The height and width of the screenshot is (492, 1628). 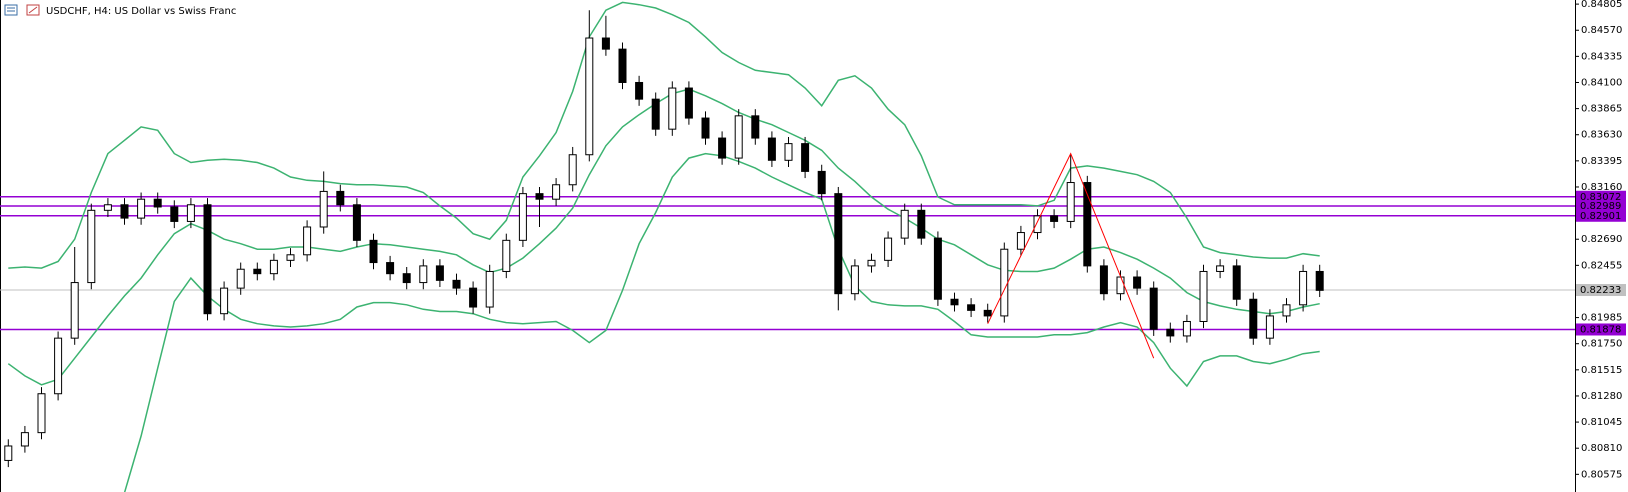 What do you see at coordinates (141, 11) in the screenshot?
I see `chart-title: USDCHF, H4: US Dollar vs Swiss Franc` at bounding box center [141, 11].